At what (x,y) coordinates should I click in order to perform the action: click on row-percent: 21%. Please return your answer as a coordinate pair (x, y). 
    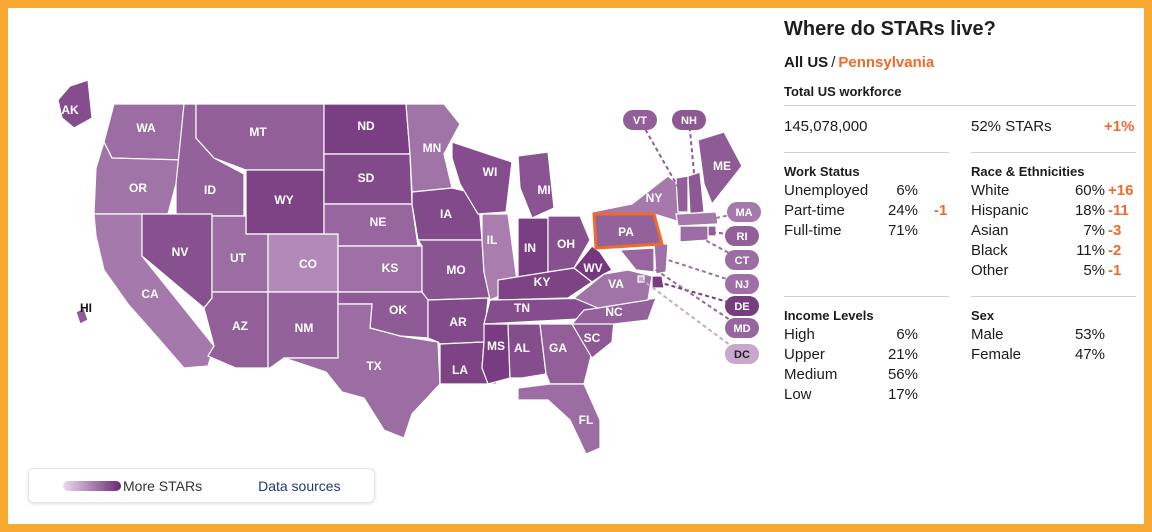
    Looking at the image, I should click on (902, 354).